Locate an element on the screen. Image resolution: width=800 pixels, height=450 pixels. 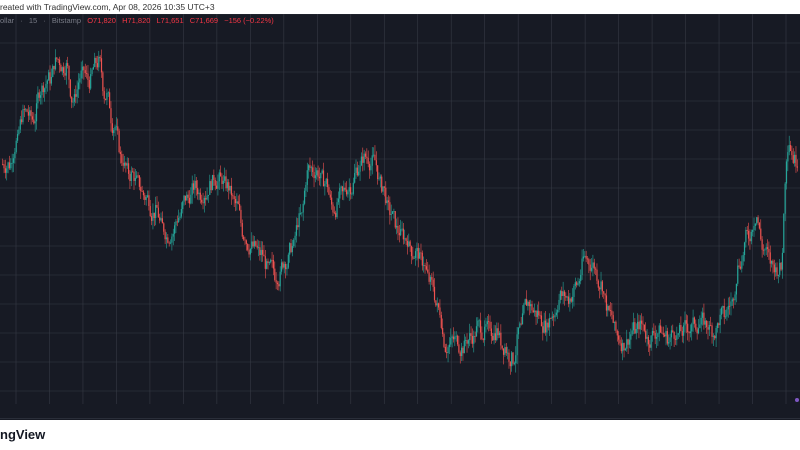
event-marker is located at coordinates (797, 400).